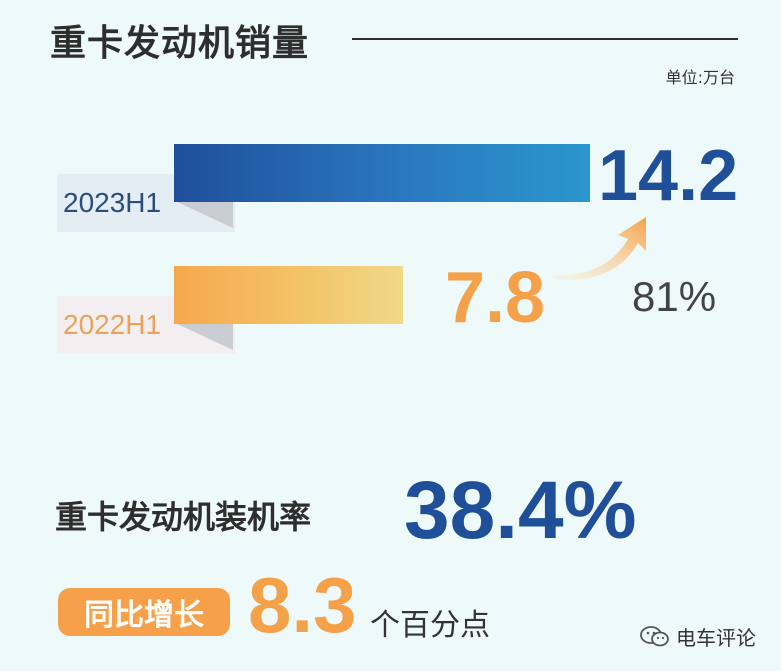 This screenshot has width=781, height=671. I want to click on growth-label: 81%, so click(674, 296).